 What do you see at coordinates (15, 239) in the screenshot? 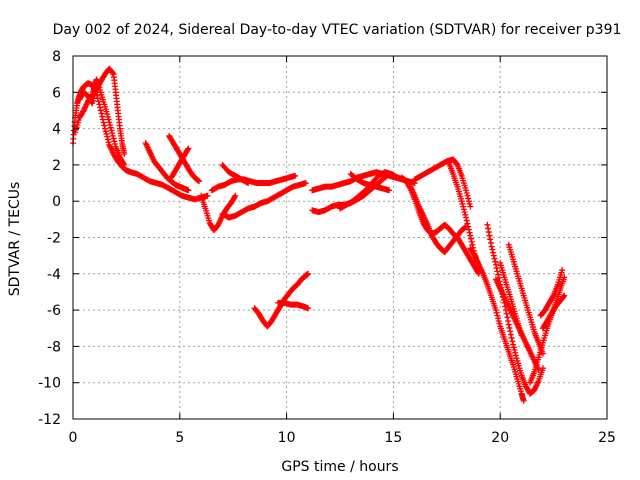
I see `y-axis-label: SDTVAR / TECUs` at bounding box center [15, 239].